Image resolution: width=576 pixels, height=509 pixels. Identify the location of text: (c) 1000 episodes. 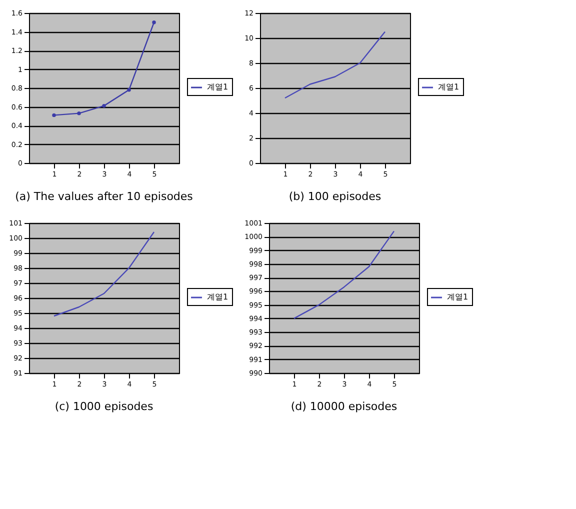
(104, 406).